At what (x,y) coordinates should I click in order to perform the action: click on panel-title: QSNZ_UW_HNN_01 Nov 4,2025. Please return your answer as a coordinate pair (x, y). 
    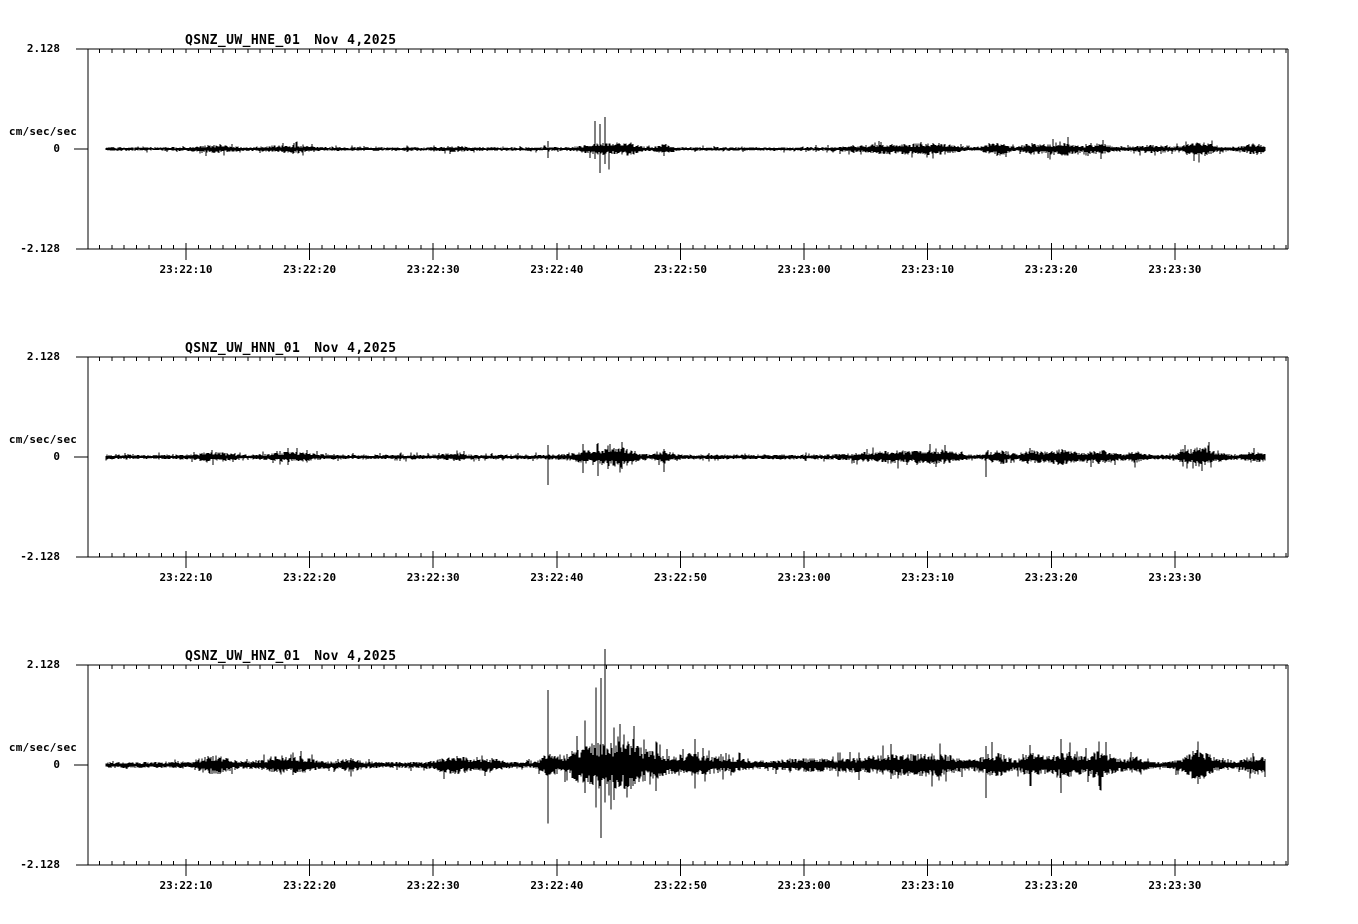
    Looking at the image, I should click on (290, 348).